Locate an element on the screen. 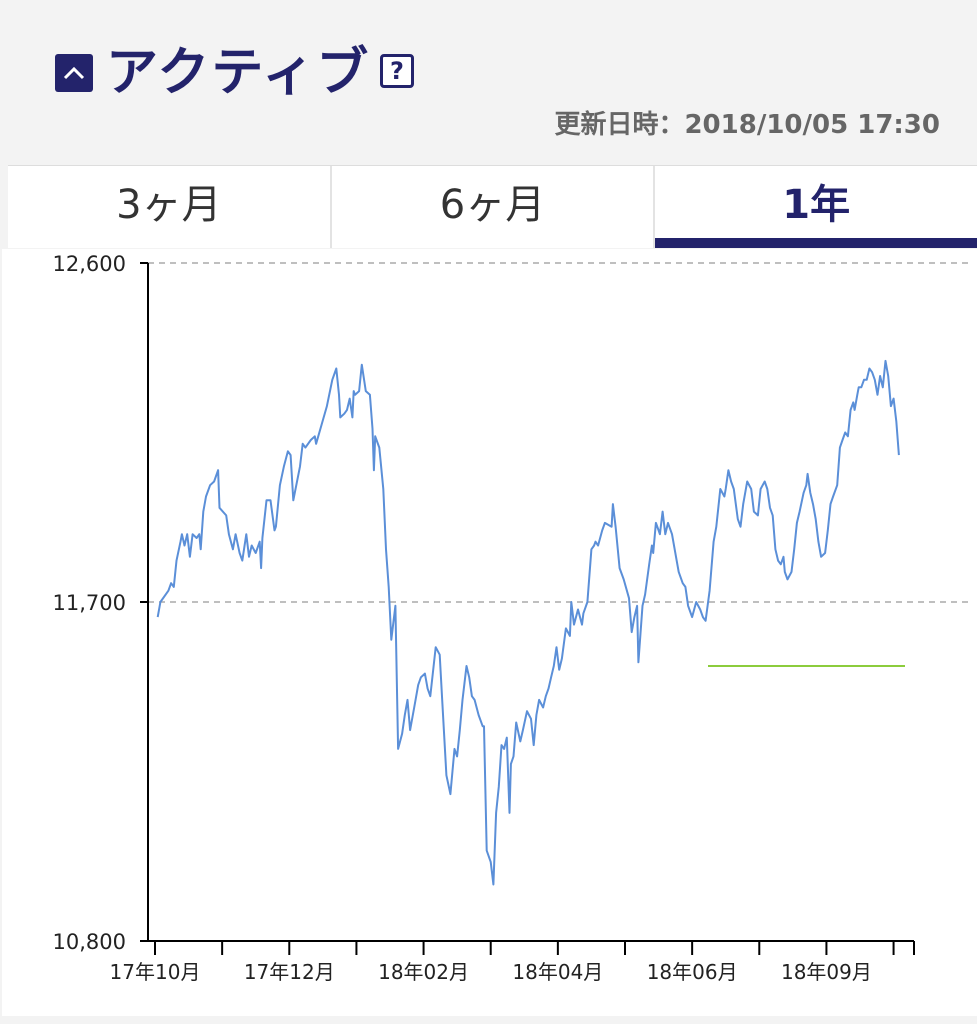 Image resolution: width=977 pixels, height=1024 pixels. period-tabs: 3ヶ月 6ヶ月 1年 is located at coordinates (492, 206).